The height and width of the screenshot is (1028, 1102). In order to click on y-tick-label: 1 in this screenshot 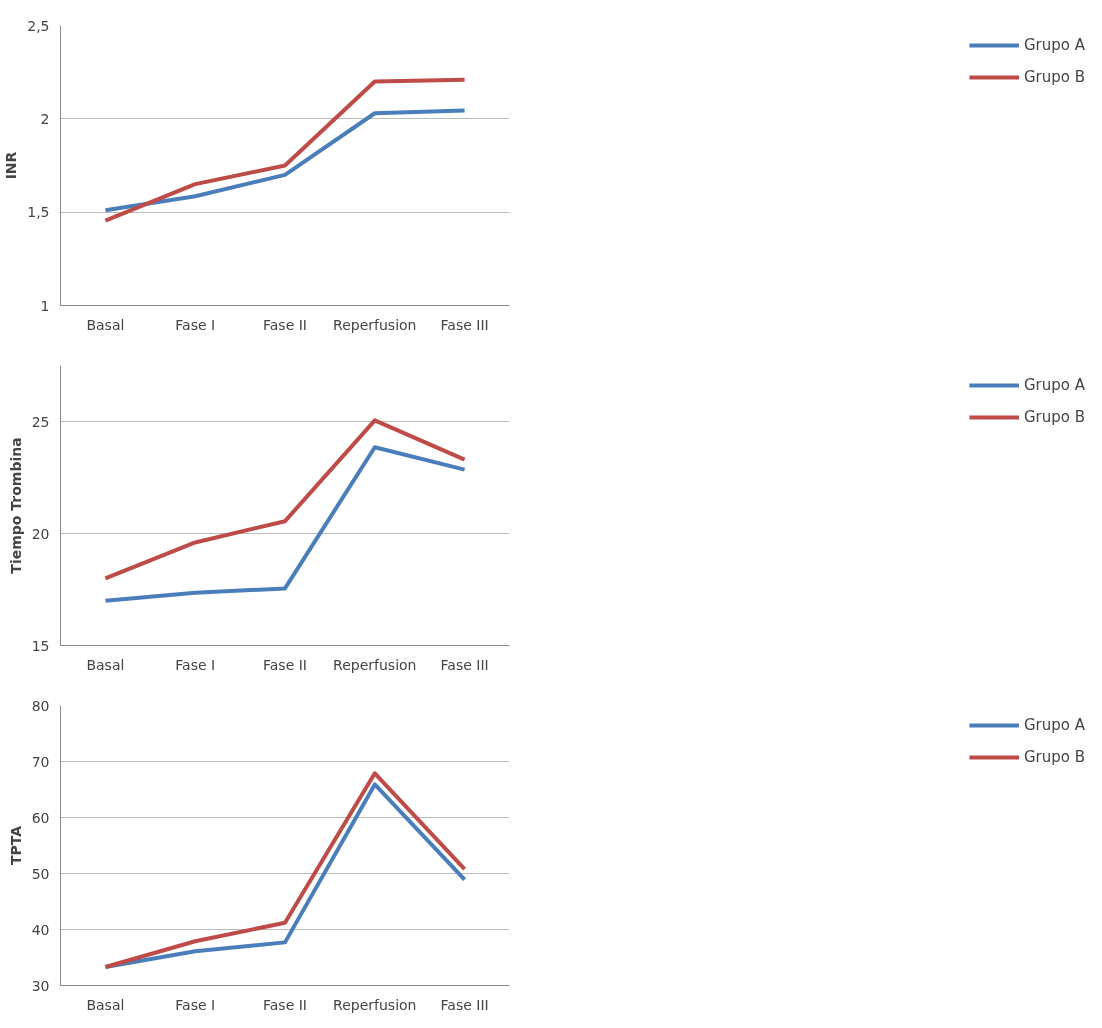, I will do `click(45, 305)`.